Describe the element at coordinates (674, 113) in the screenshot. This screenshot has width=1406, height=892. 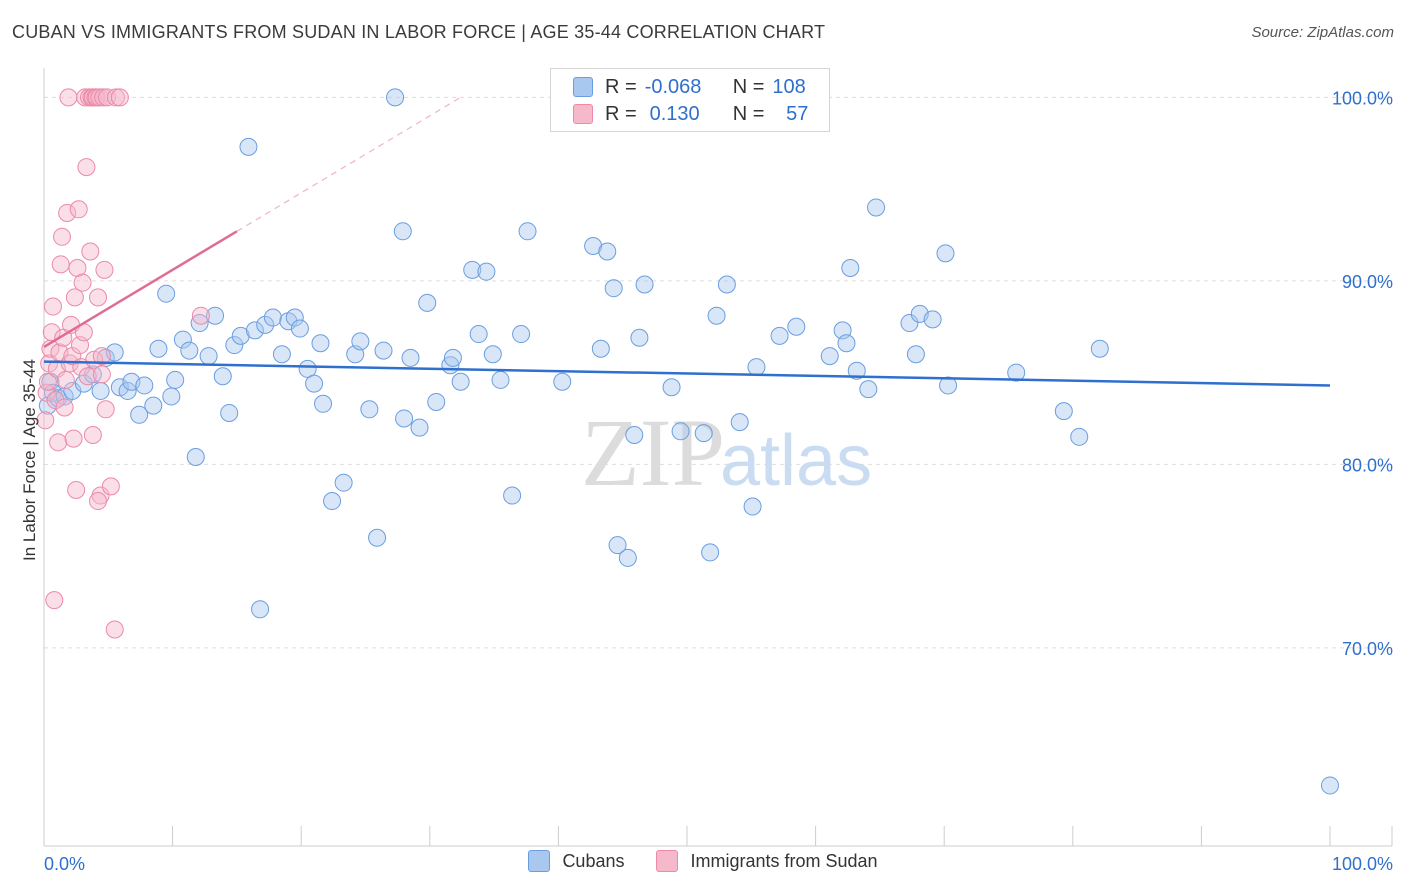
I see `r-value: 0.130` at that location.